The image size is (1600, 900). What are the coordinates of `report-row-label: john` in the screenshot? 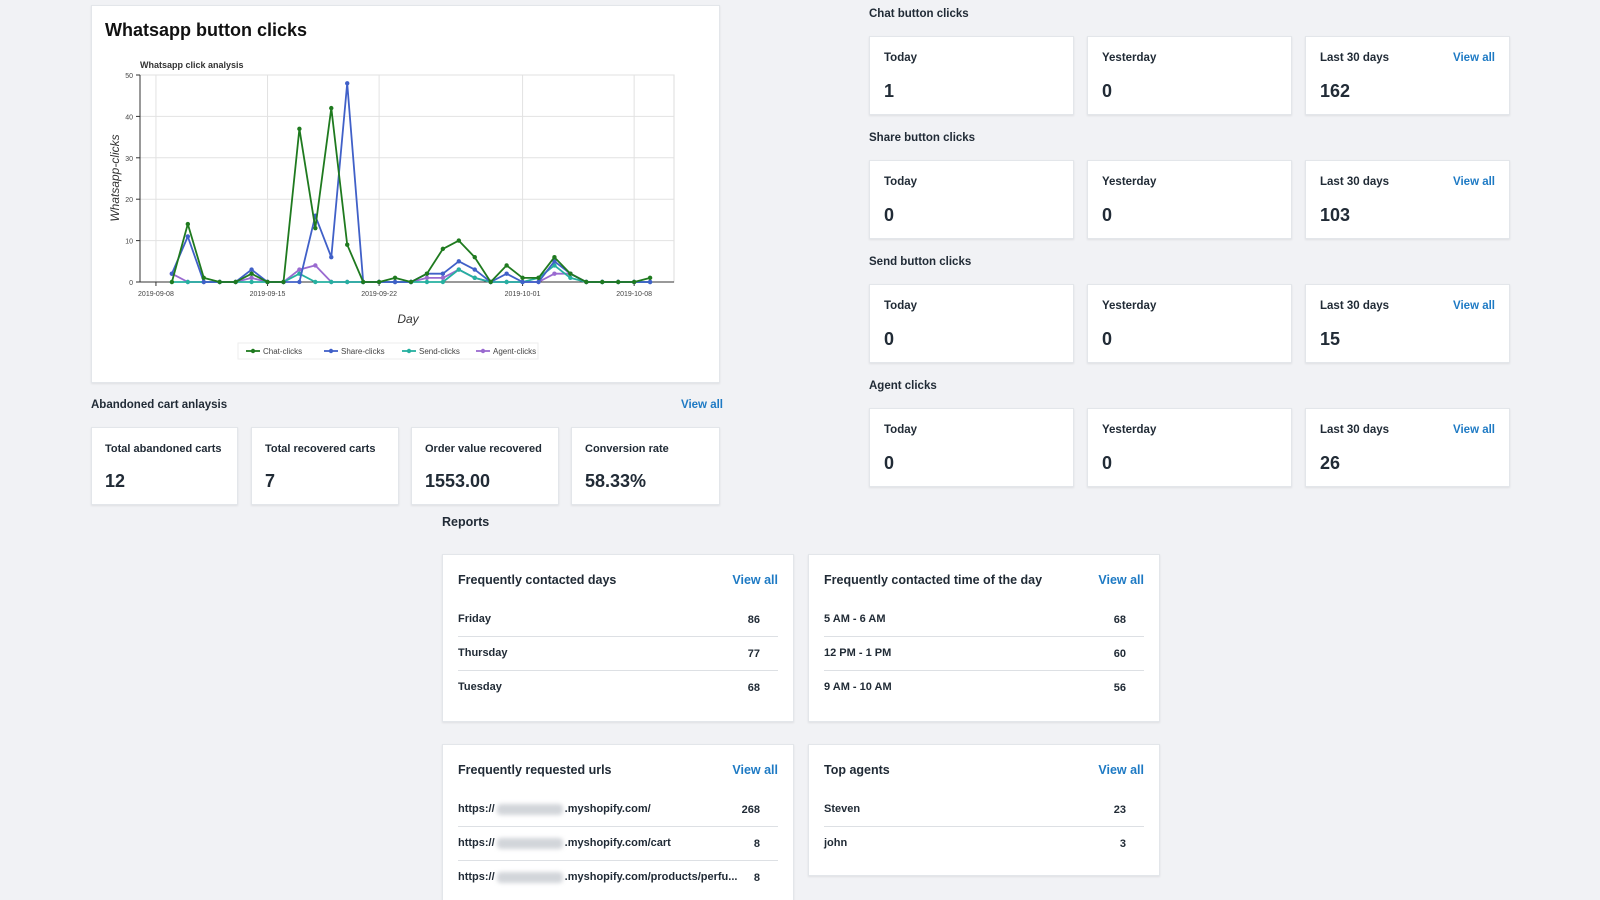 It's located at (836, 843).